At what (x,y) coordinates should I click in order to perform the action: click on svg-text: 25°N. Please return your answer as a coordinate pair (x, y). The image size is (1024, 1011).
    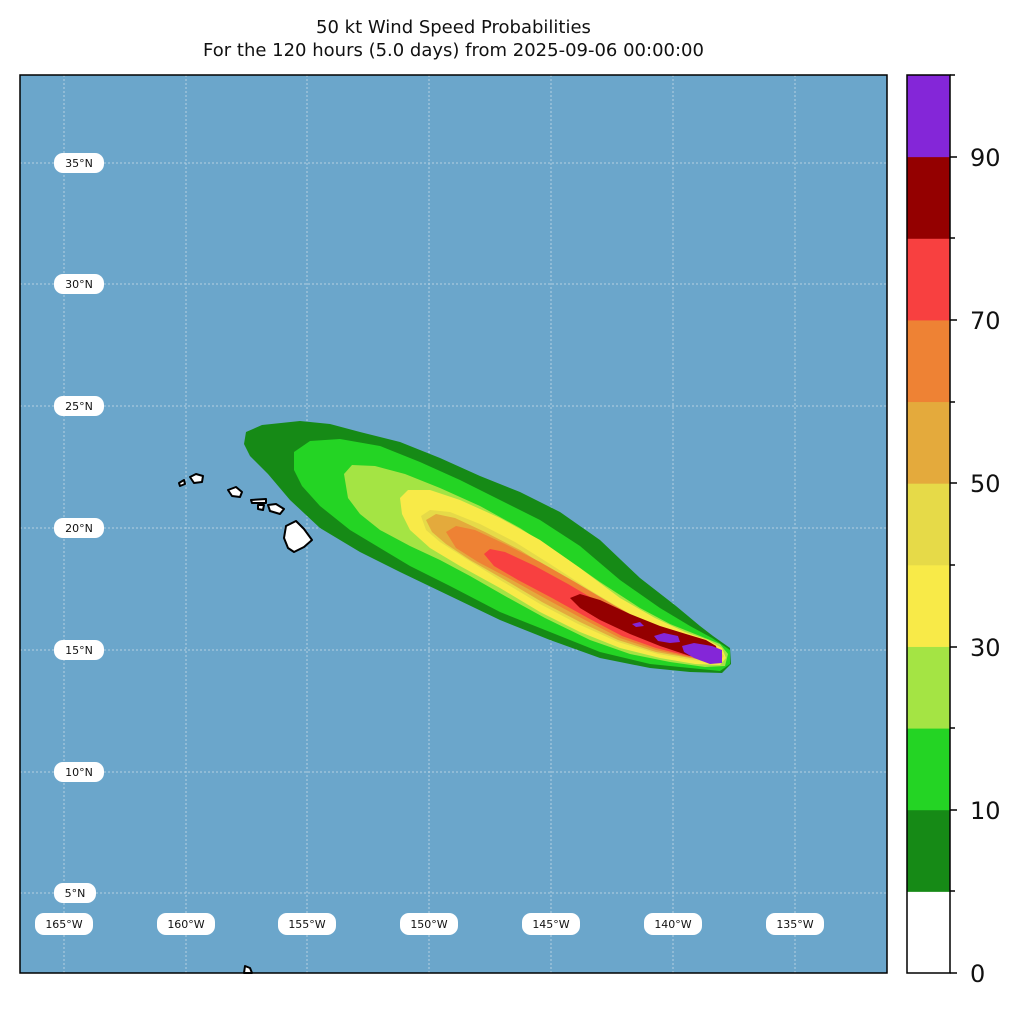
    Looking at the image, I should click on (79, 406).